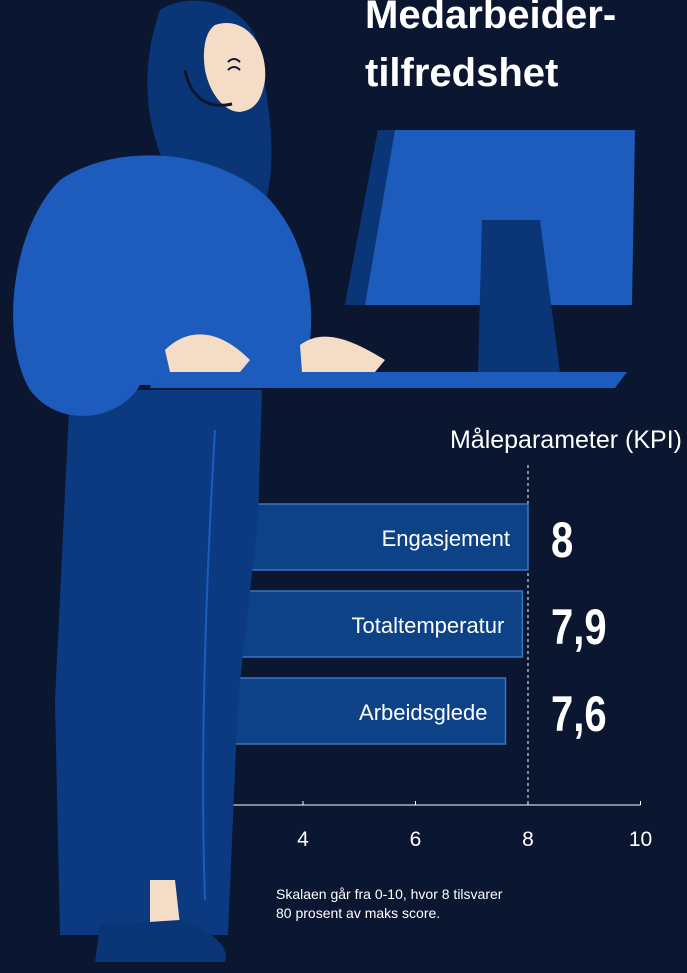 This screenshot has width=687, height=973. Describe the element at coordinates (209, 665) in the screenshot. I see `dress-fold` at that location.